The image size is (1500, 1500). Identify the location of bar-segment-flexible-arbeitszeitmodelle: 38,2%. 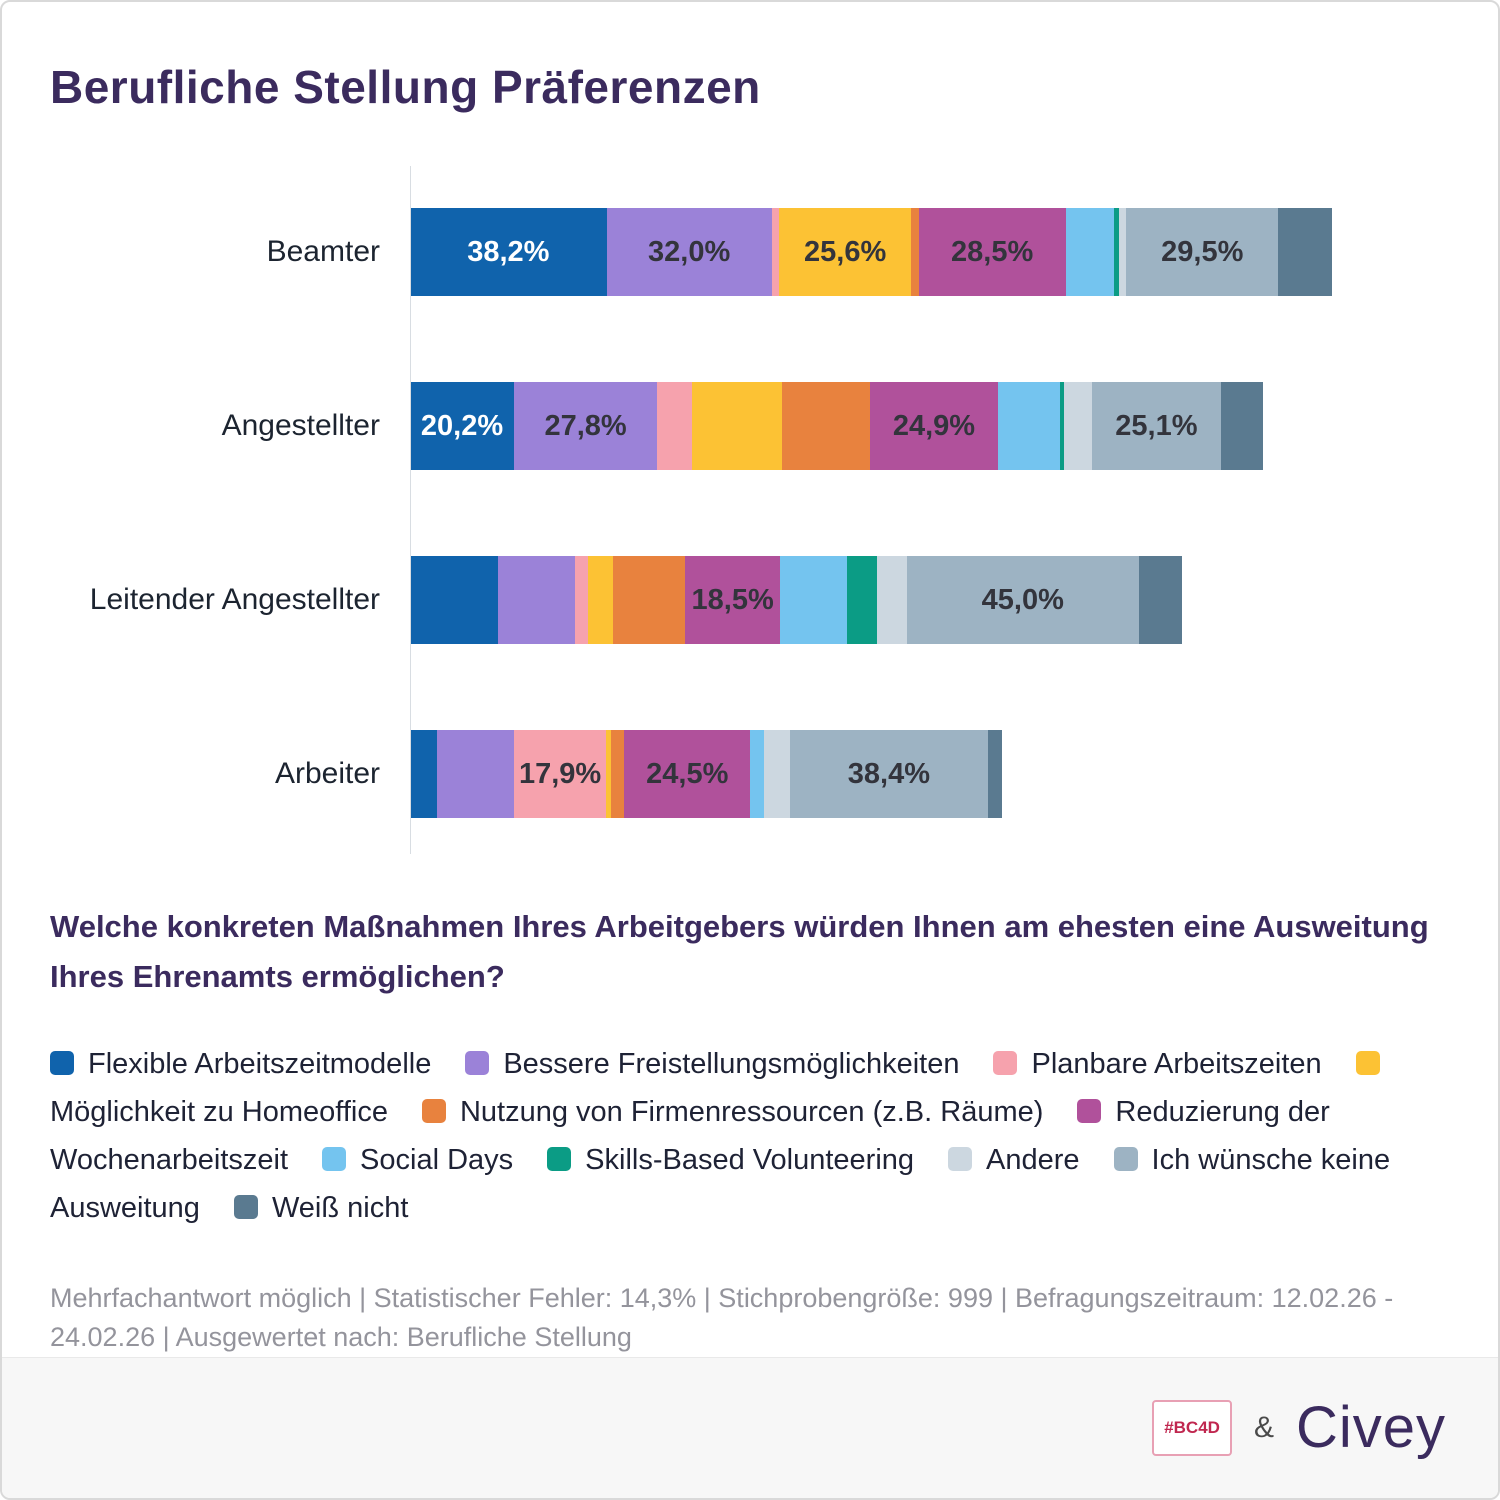
(508, 252).